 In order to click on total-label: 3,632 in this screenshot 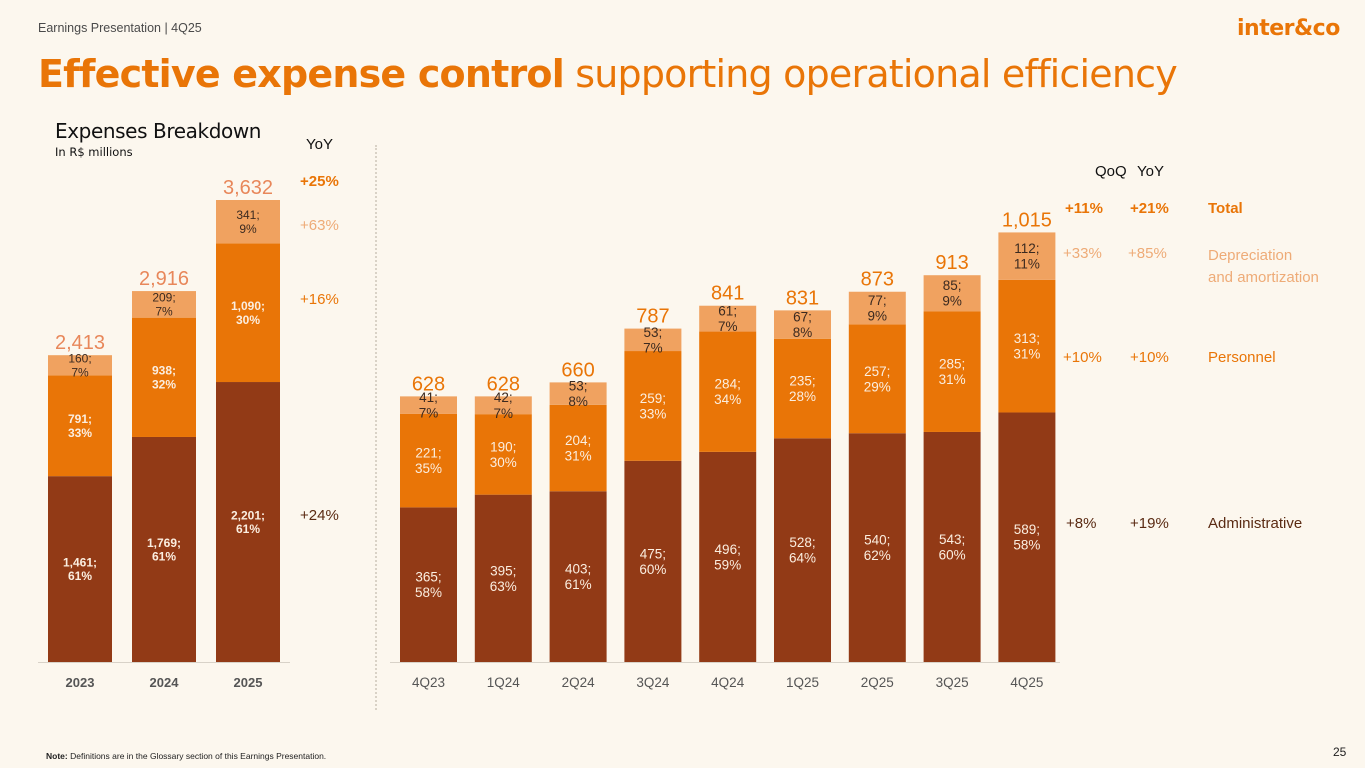, I will do `click(248, 188)`.